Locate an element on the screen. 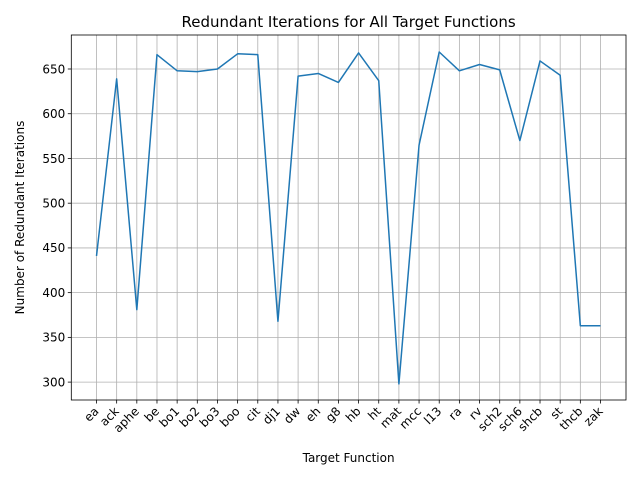 This screenshot has width=640, height=480. y-tick-label: 400 is located at coordinates (53, 293).